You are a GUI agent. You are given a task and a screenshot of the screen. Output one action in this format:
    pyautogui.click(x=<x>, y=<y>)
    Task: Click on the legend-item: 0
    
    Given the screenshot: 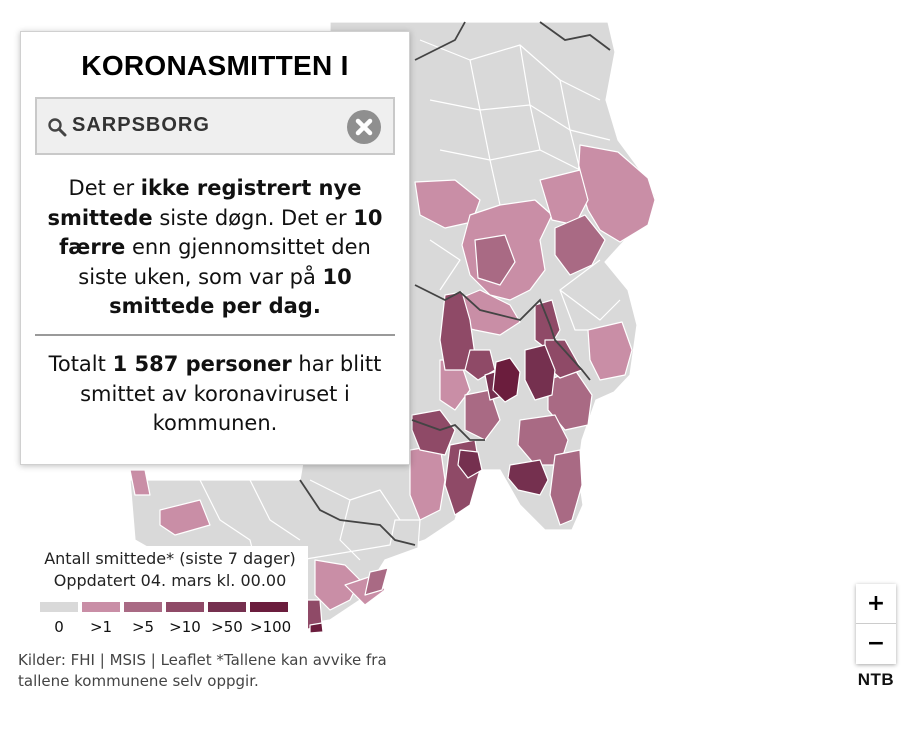 What is the action you would take?
    pyautogui.click(x=59, y=619)
    